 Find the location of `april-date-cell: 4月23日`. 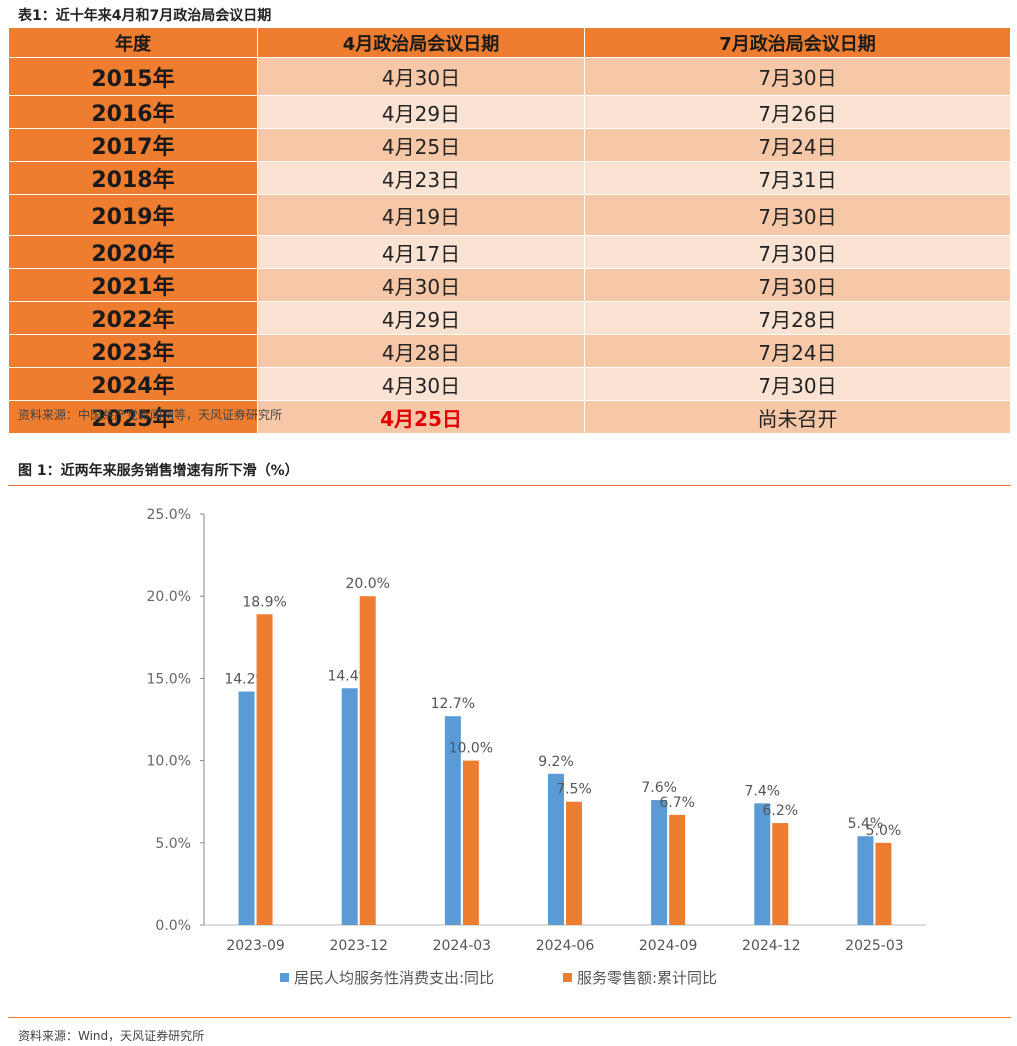

april-date-cell: 4月23日 is located at coordinates (421, 178).